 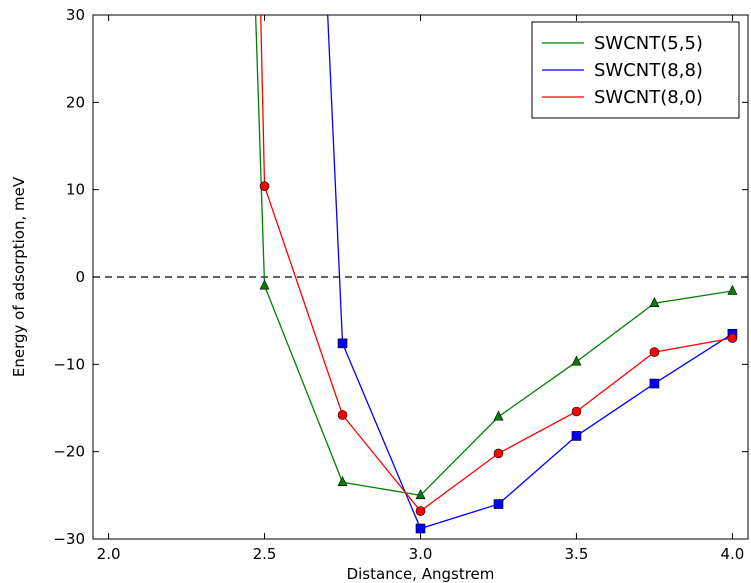 What do you see at coordinates (19, 276) in the screenshot?
I see `y-axis-title: Energy of adsorption, meV` at bounding box center [19, 276].